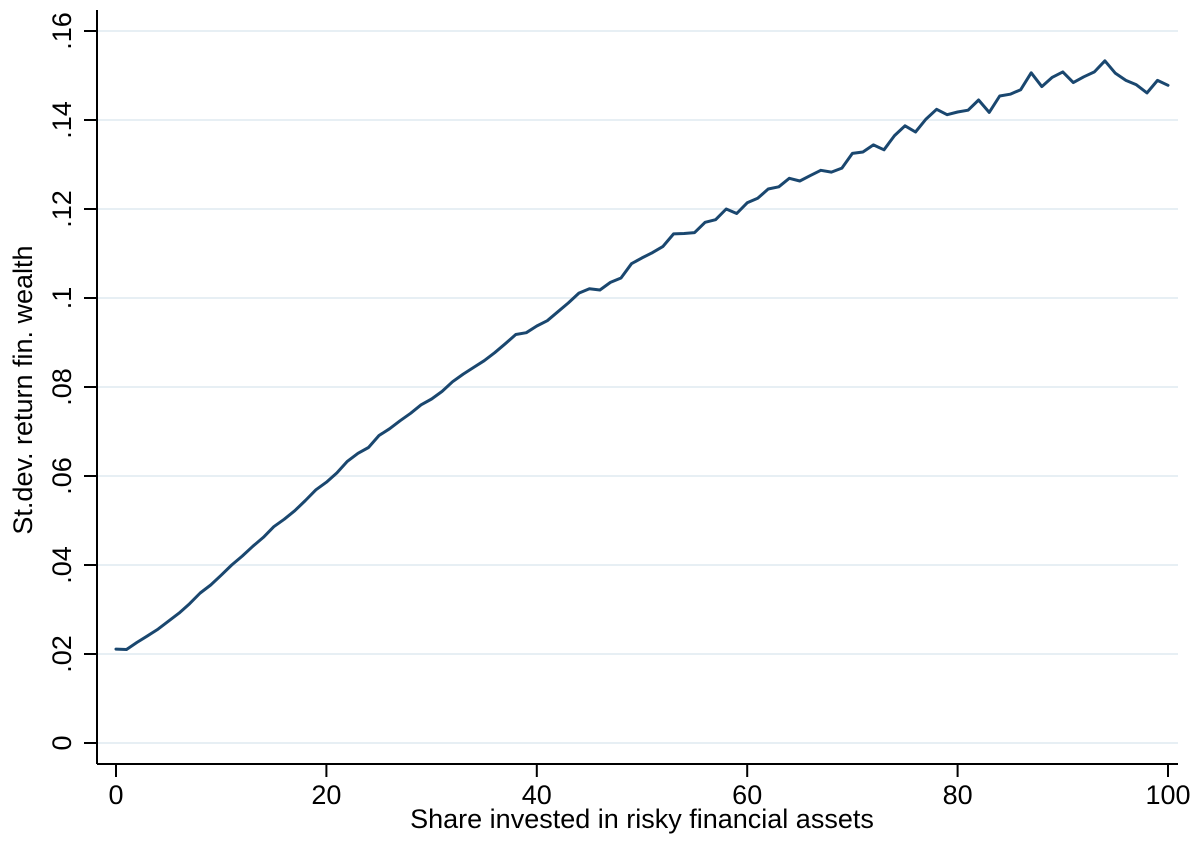  Describe the element at coordinates (62, 209) in the screenshot. I see `y-tick-label: .12` at that location.